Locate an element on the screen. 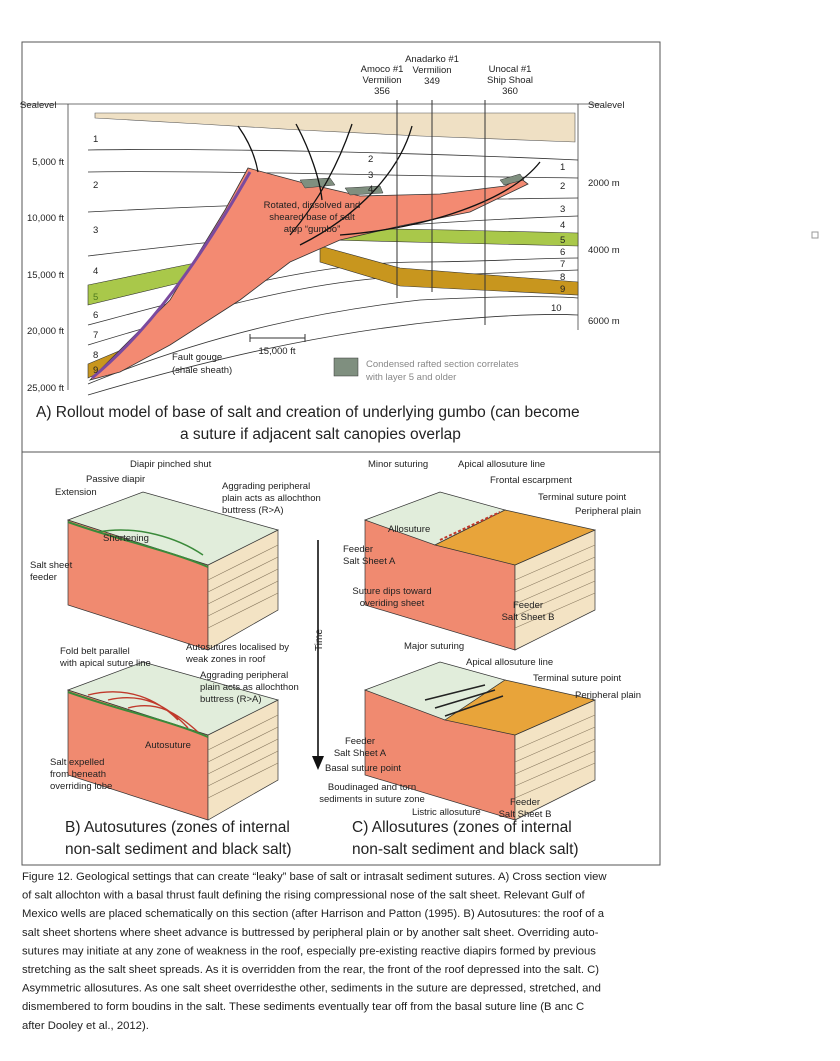  label: 360 is located at coordinates (510, 91).